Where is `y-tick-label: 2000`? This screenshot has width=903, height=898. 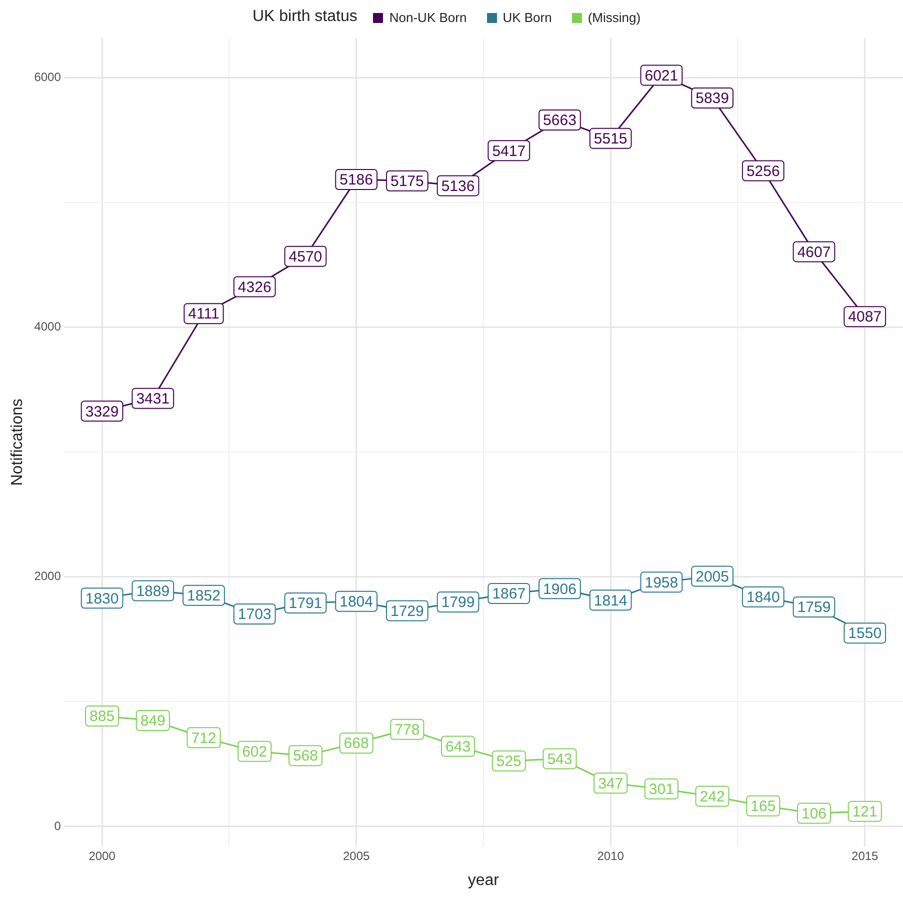
y-tick-label: 2000 is located at coordinates (48, 576).